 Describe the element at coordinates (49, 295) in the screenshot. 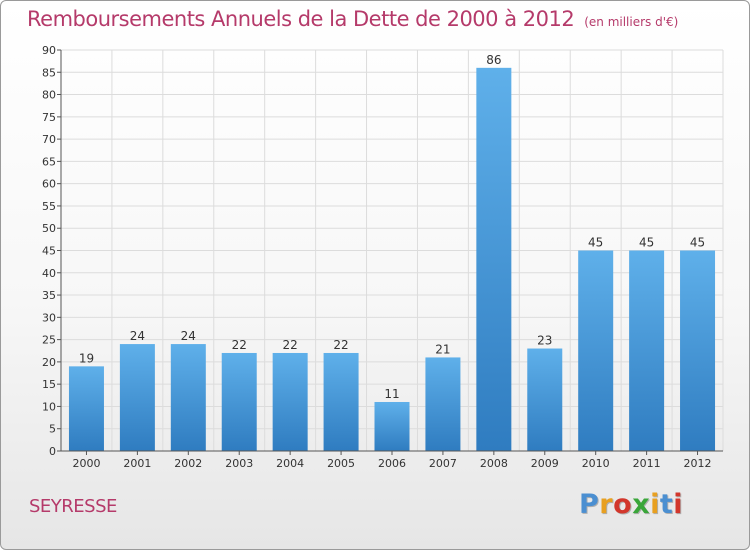

I see `y-tick-label: 35` at that location.